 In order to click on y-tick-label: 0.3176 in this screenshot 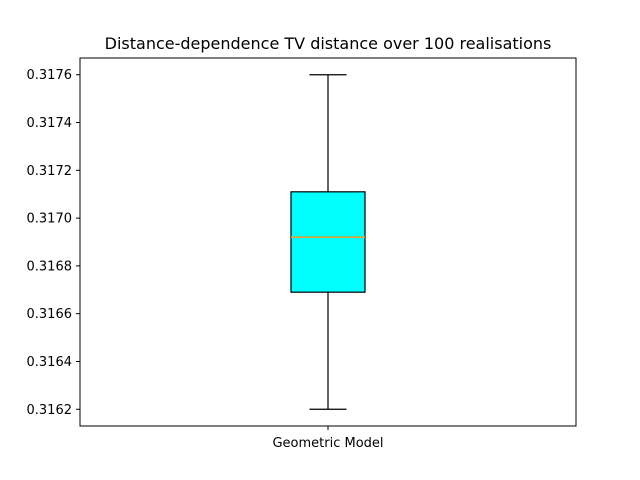, I will do `click(50, 75)`.